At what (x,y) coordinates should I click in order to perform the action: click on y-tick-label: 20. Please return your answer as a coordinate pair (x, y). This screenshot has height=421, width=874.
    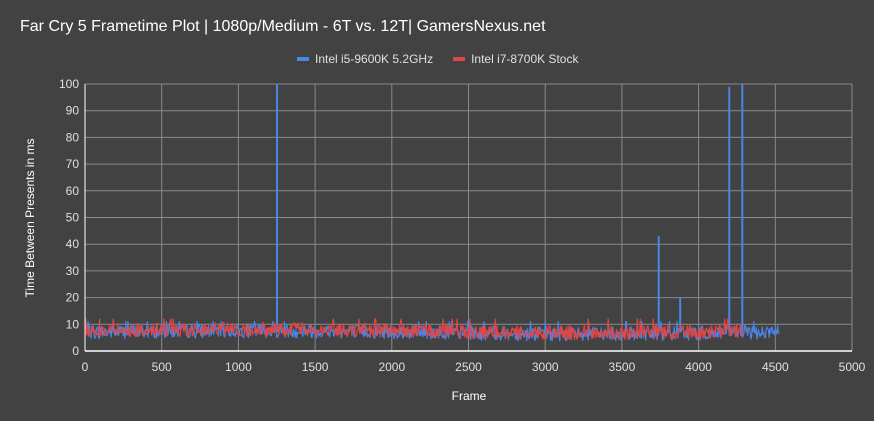
    Looking at the image, I should click on (73, 298).